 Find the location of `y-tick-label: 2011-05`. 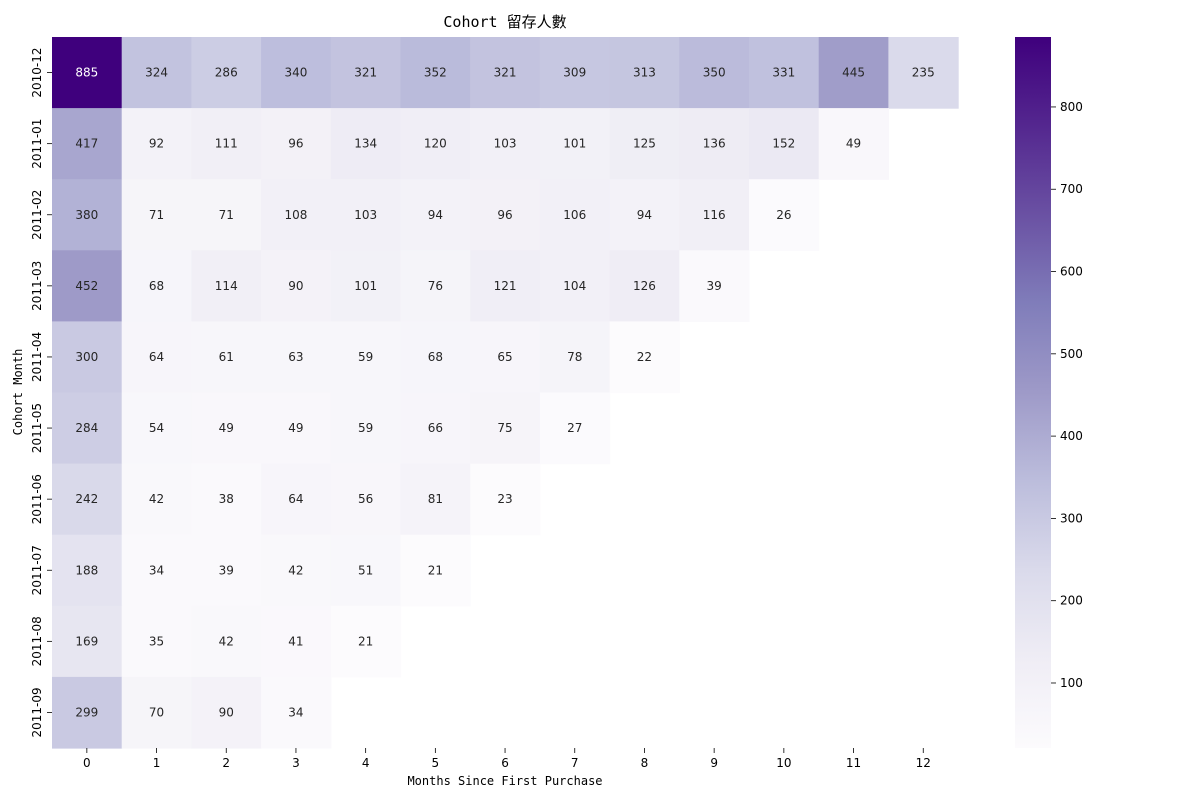

y-tick-label: 2011-05 is located at coordinates (37, 428).